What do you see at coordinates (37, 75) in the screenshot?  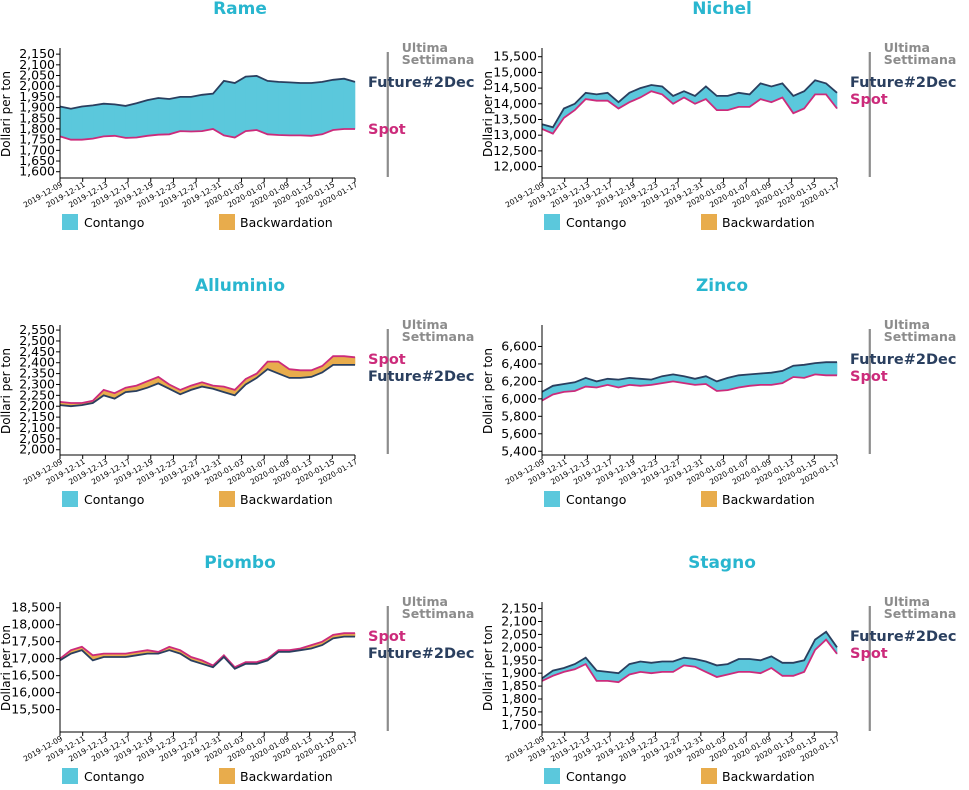 I see `y-tick-label: 2,050` at bounding box center [37, 75].